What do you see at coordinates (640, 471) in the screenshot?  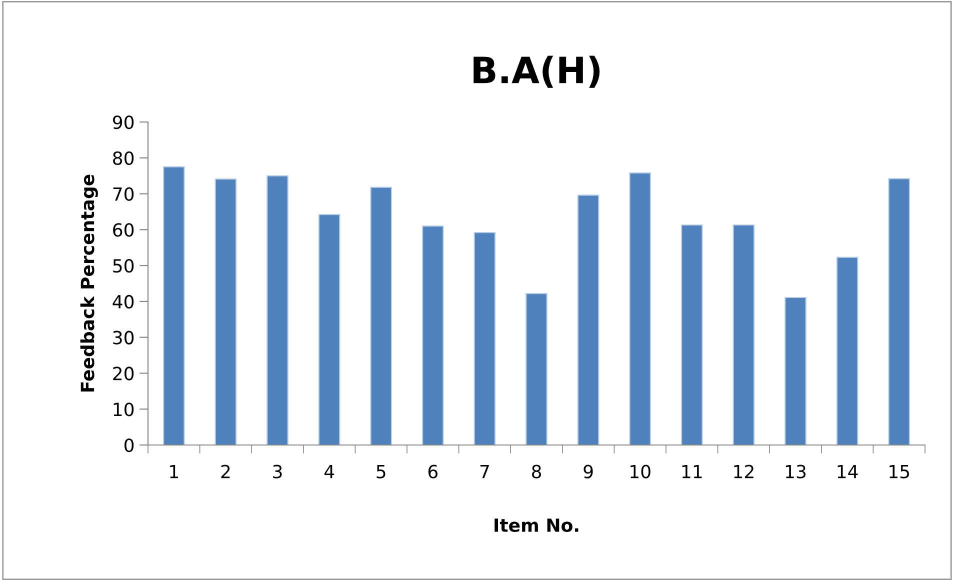 I see `x-tick-label: 10` at bounding box center [640, 471].